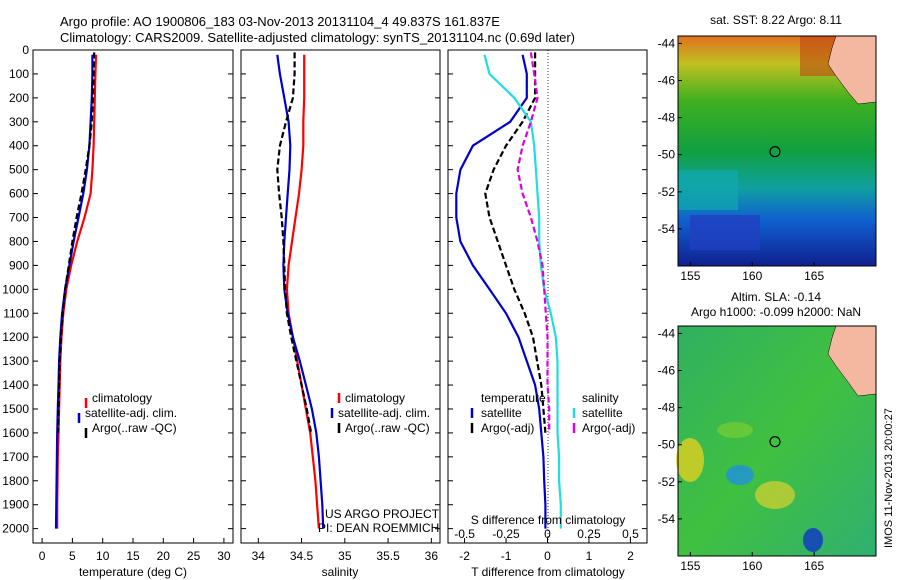 Image resolution: width=900 pixels, height=580 pixels. Describe the element at coordinates (589, 556) in the screenshot. I see `x-tick-label: 1` at that location.